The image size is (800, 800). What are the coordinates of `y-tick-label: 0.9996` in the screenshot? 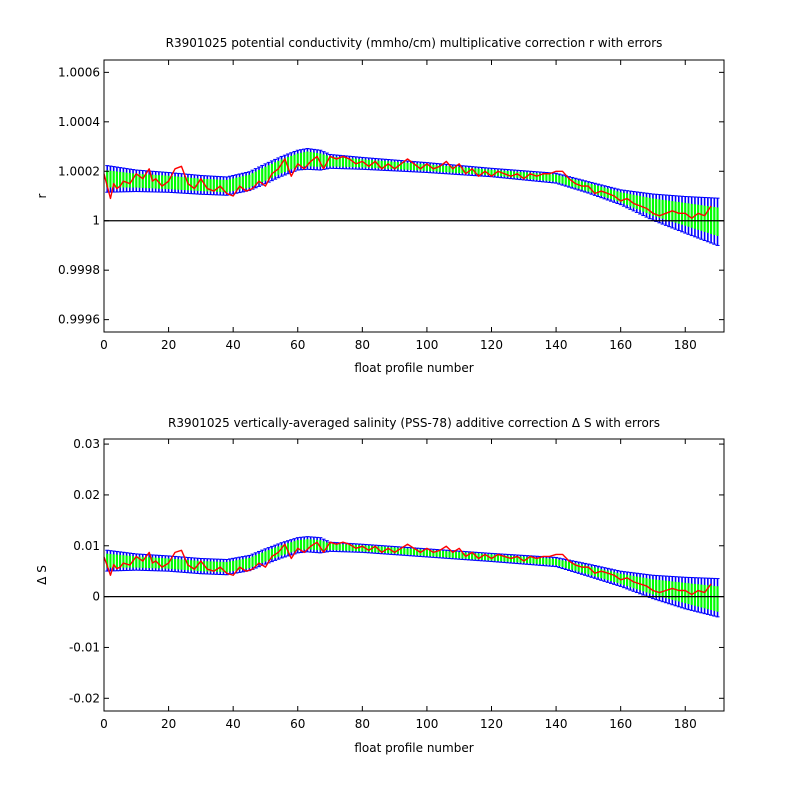 It's located at (79, 320).